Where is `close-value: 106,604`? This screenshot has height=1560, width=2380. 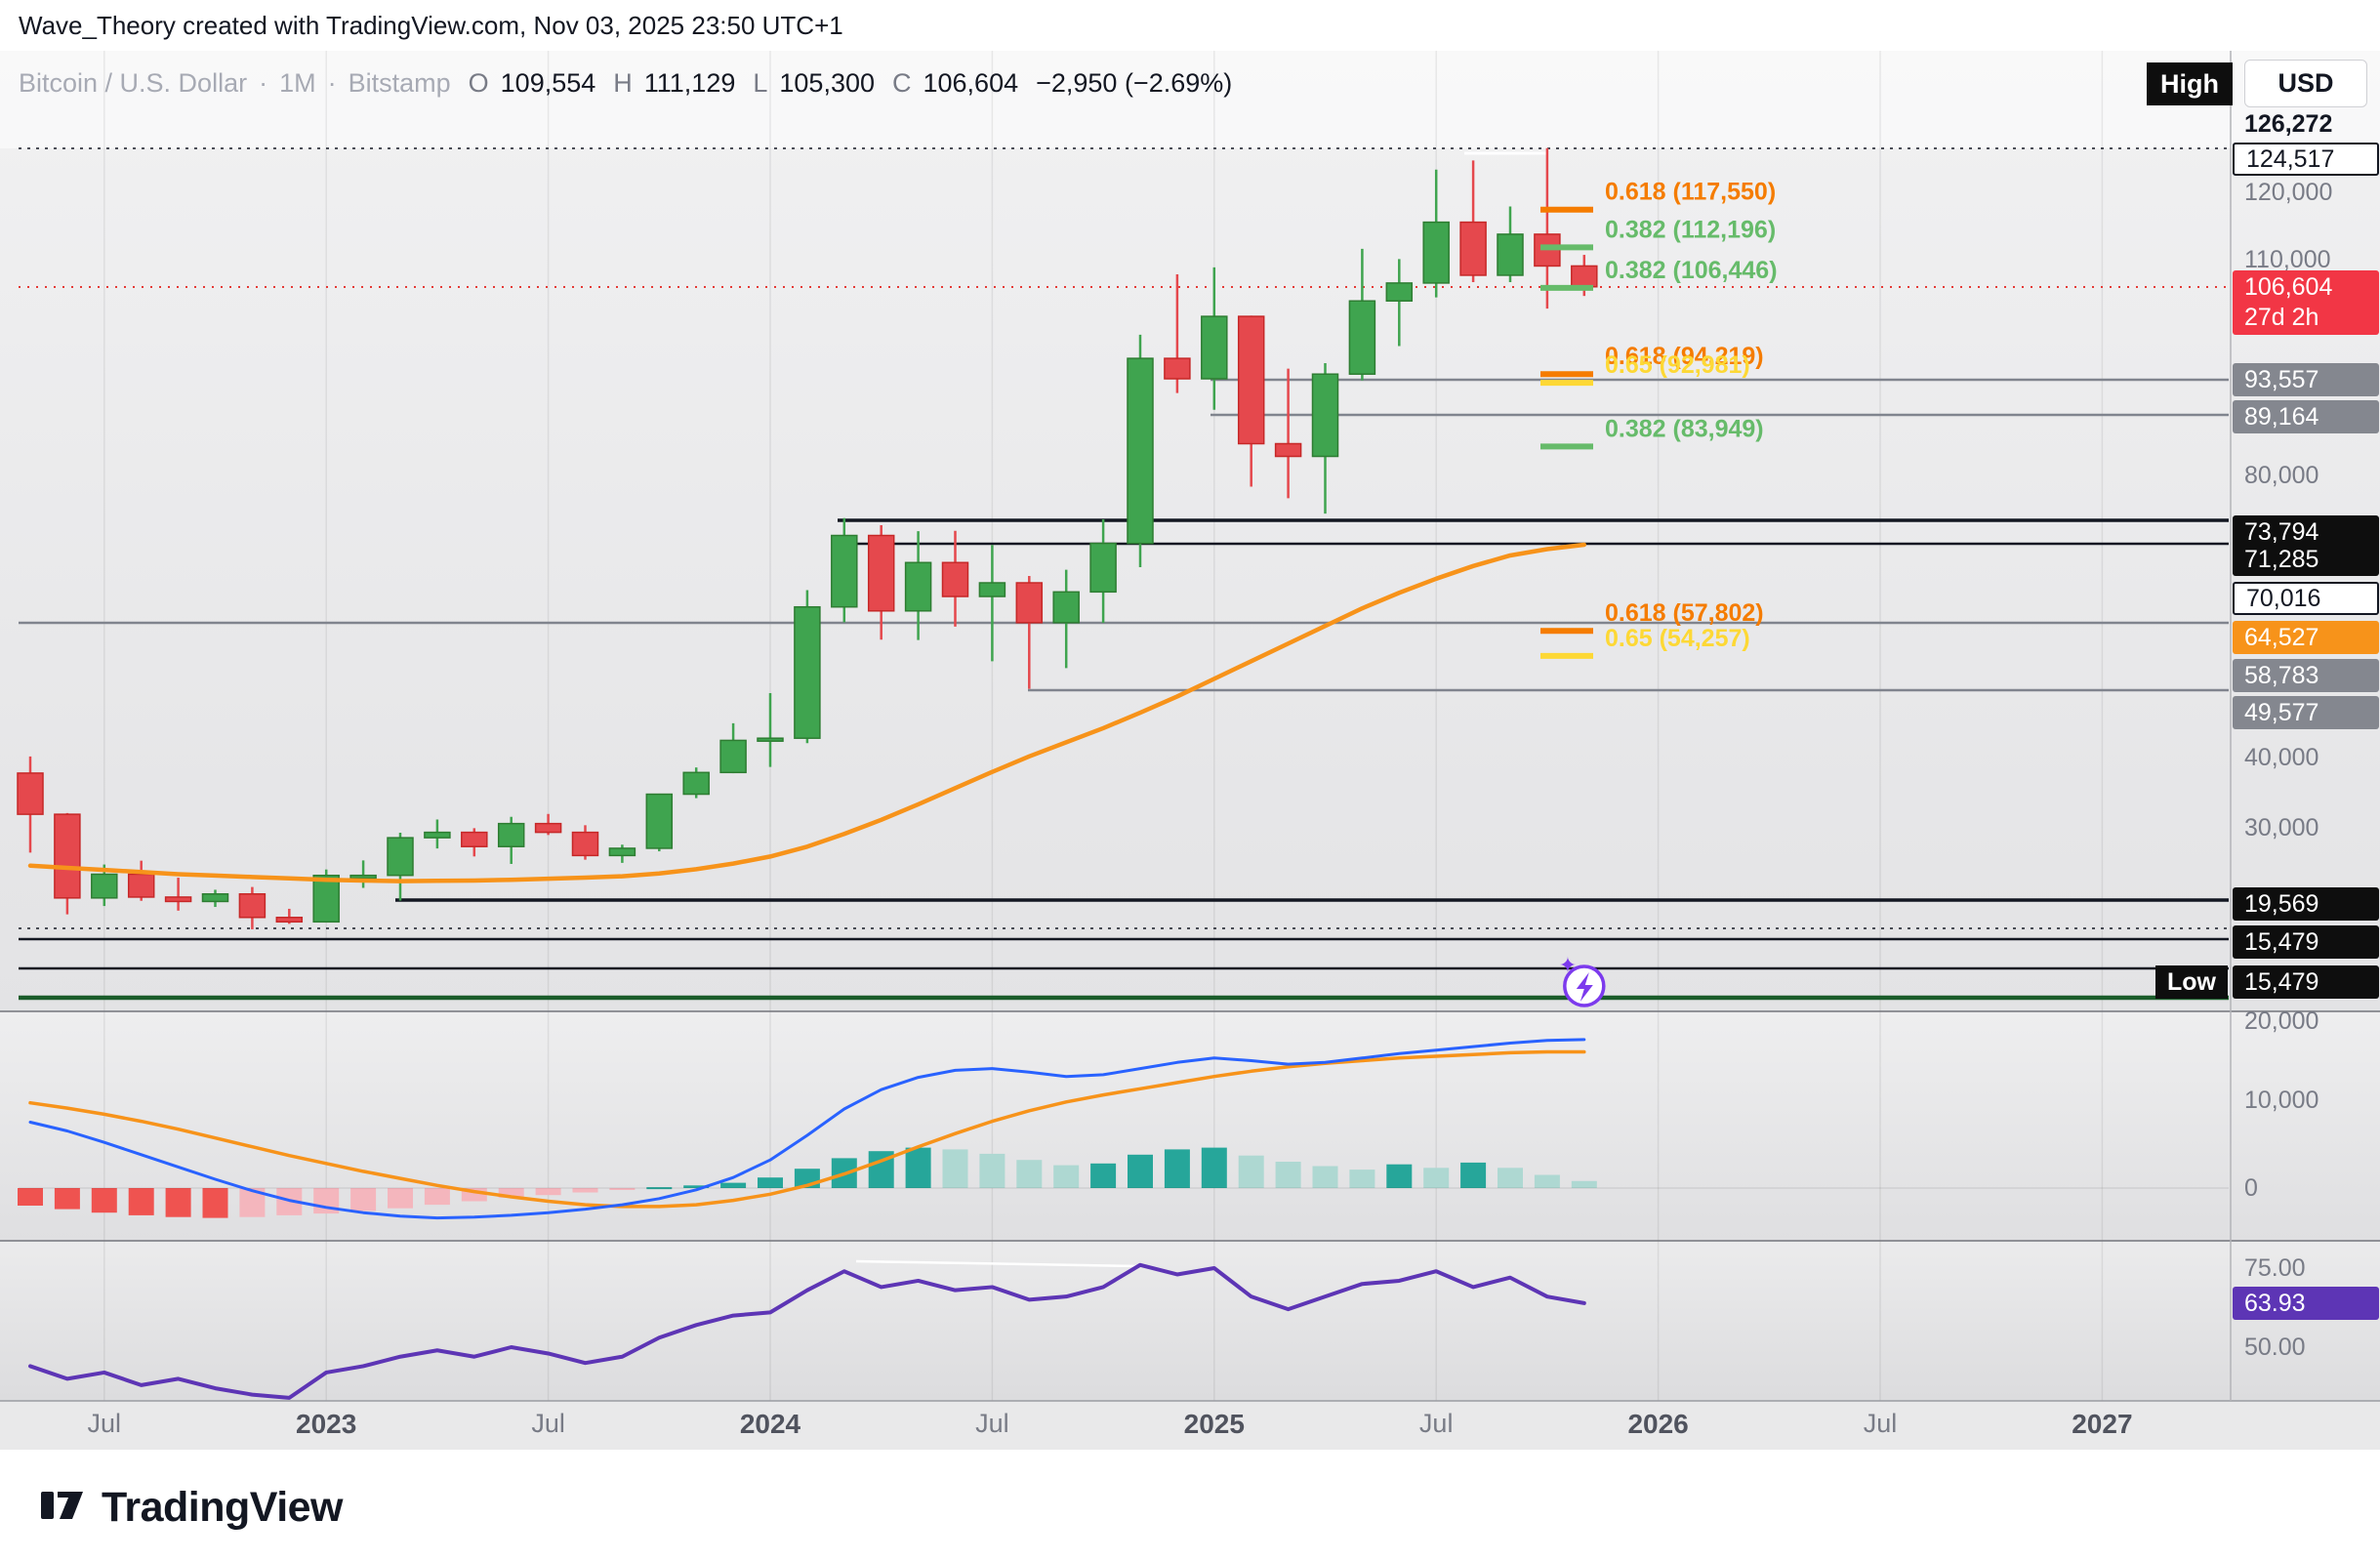
close-value: 106,604 is located at coordinates (971, 83).